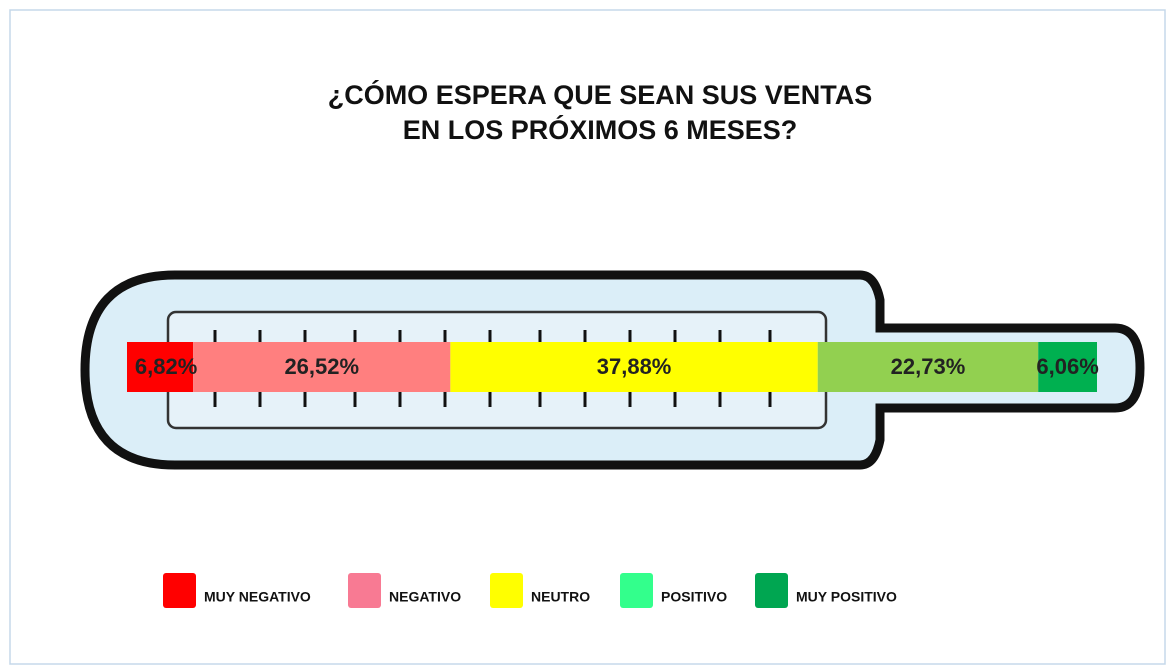  I want to click on legend-label: MUY NEGATIVO, so click(257, 597).